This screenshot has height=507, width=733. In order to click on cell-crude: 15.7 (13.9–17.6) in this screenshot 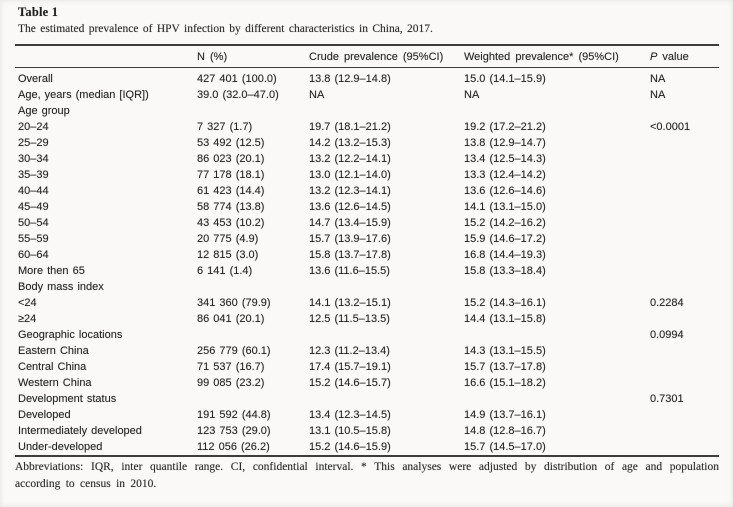, I will do `click(350, 239)`.